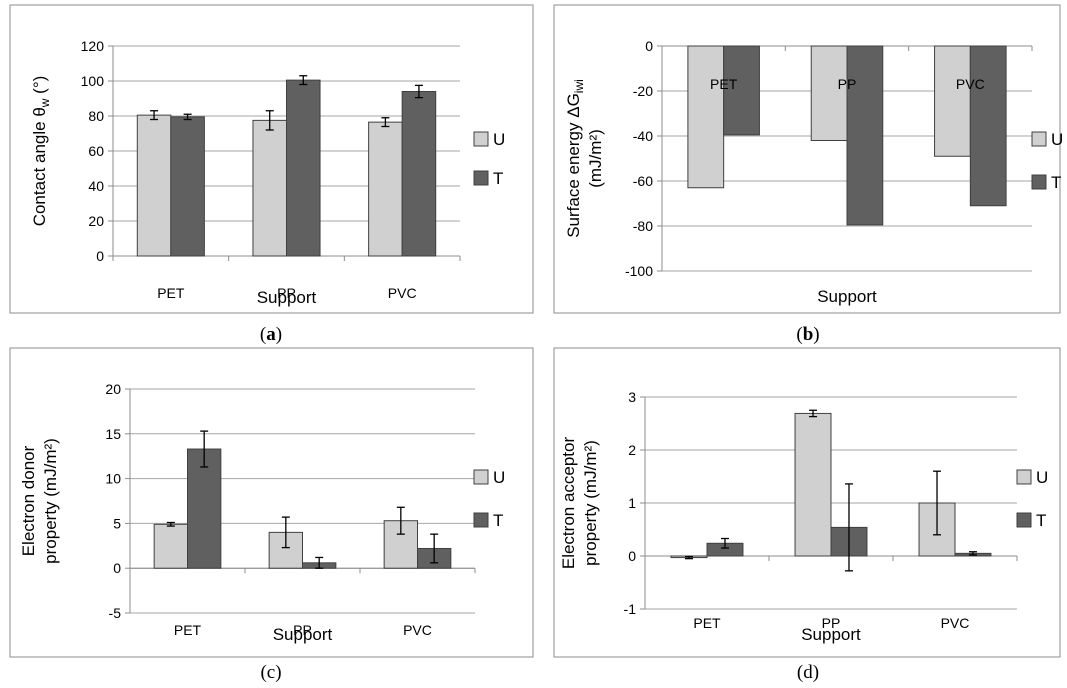  What do you see at coordinates (632, 450) in the screenshot?
I see `y-tick-label: 2` at bounding box center [632, 450].